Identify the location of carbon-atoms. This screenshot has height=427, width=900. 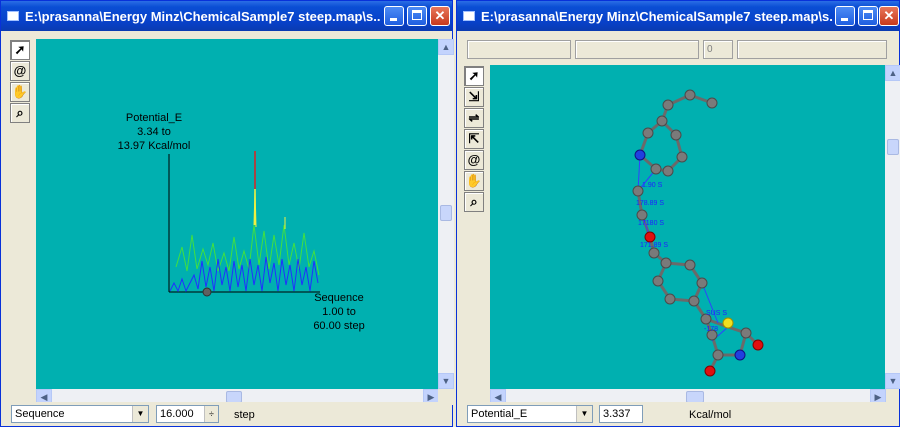
(692, 225).